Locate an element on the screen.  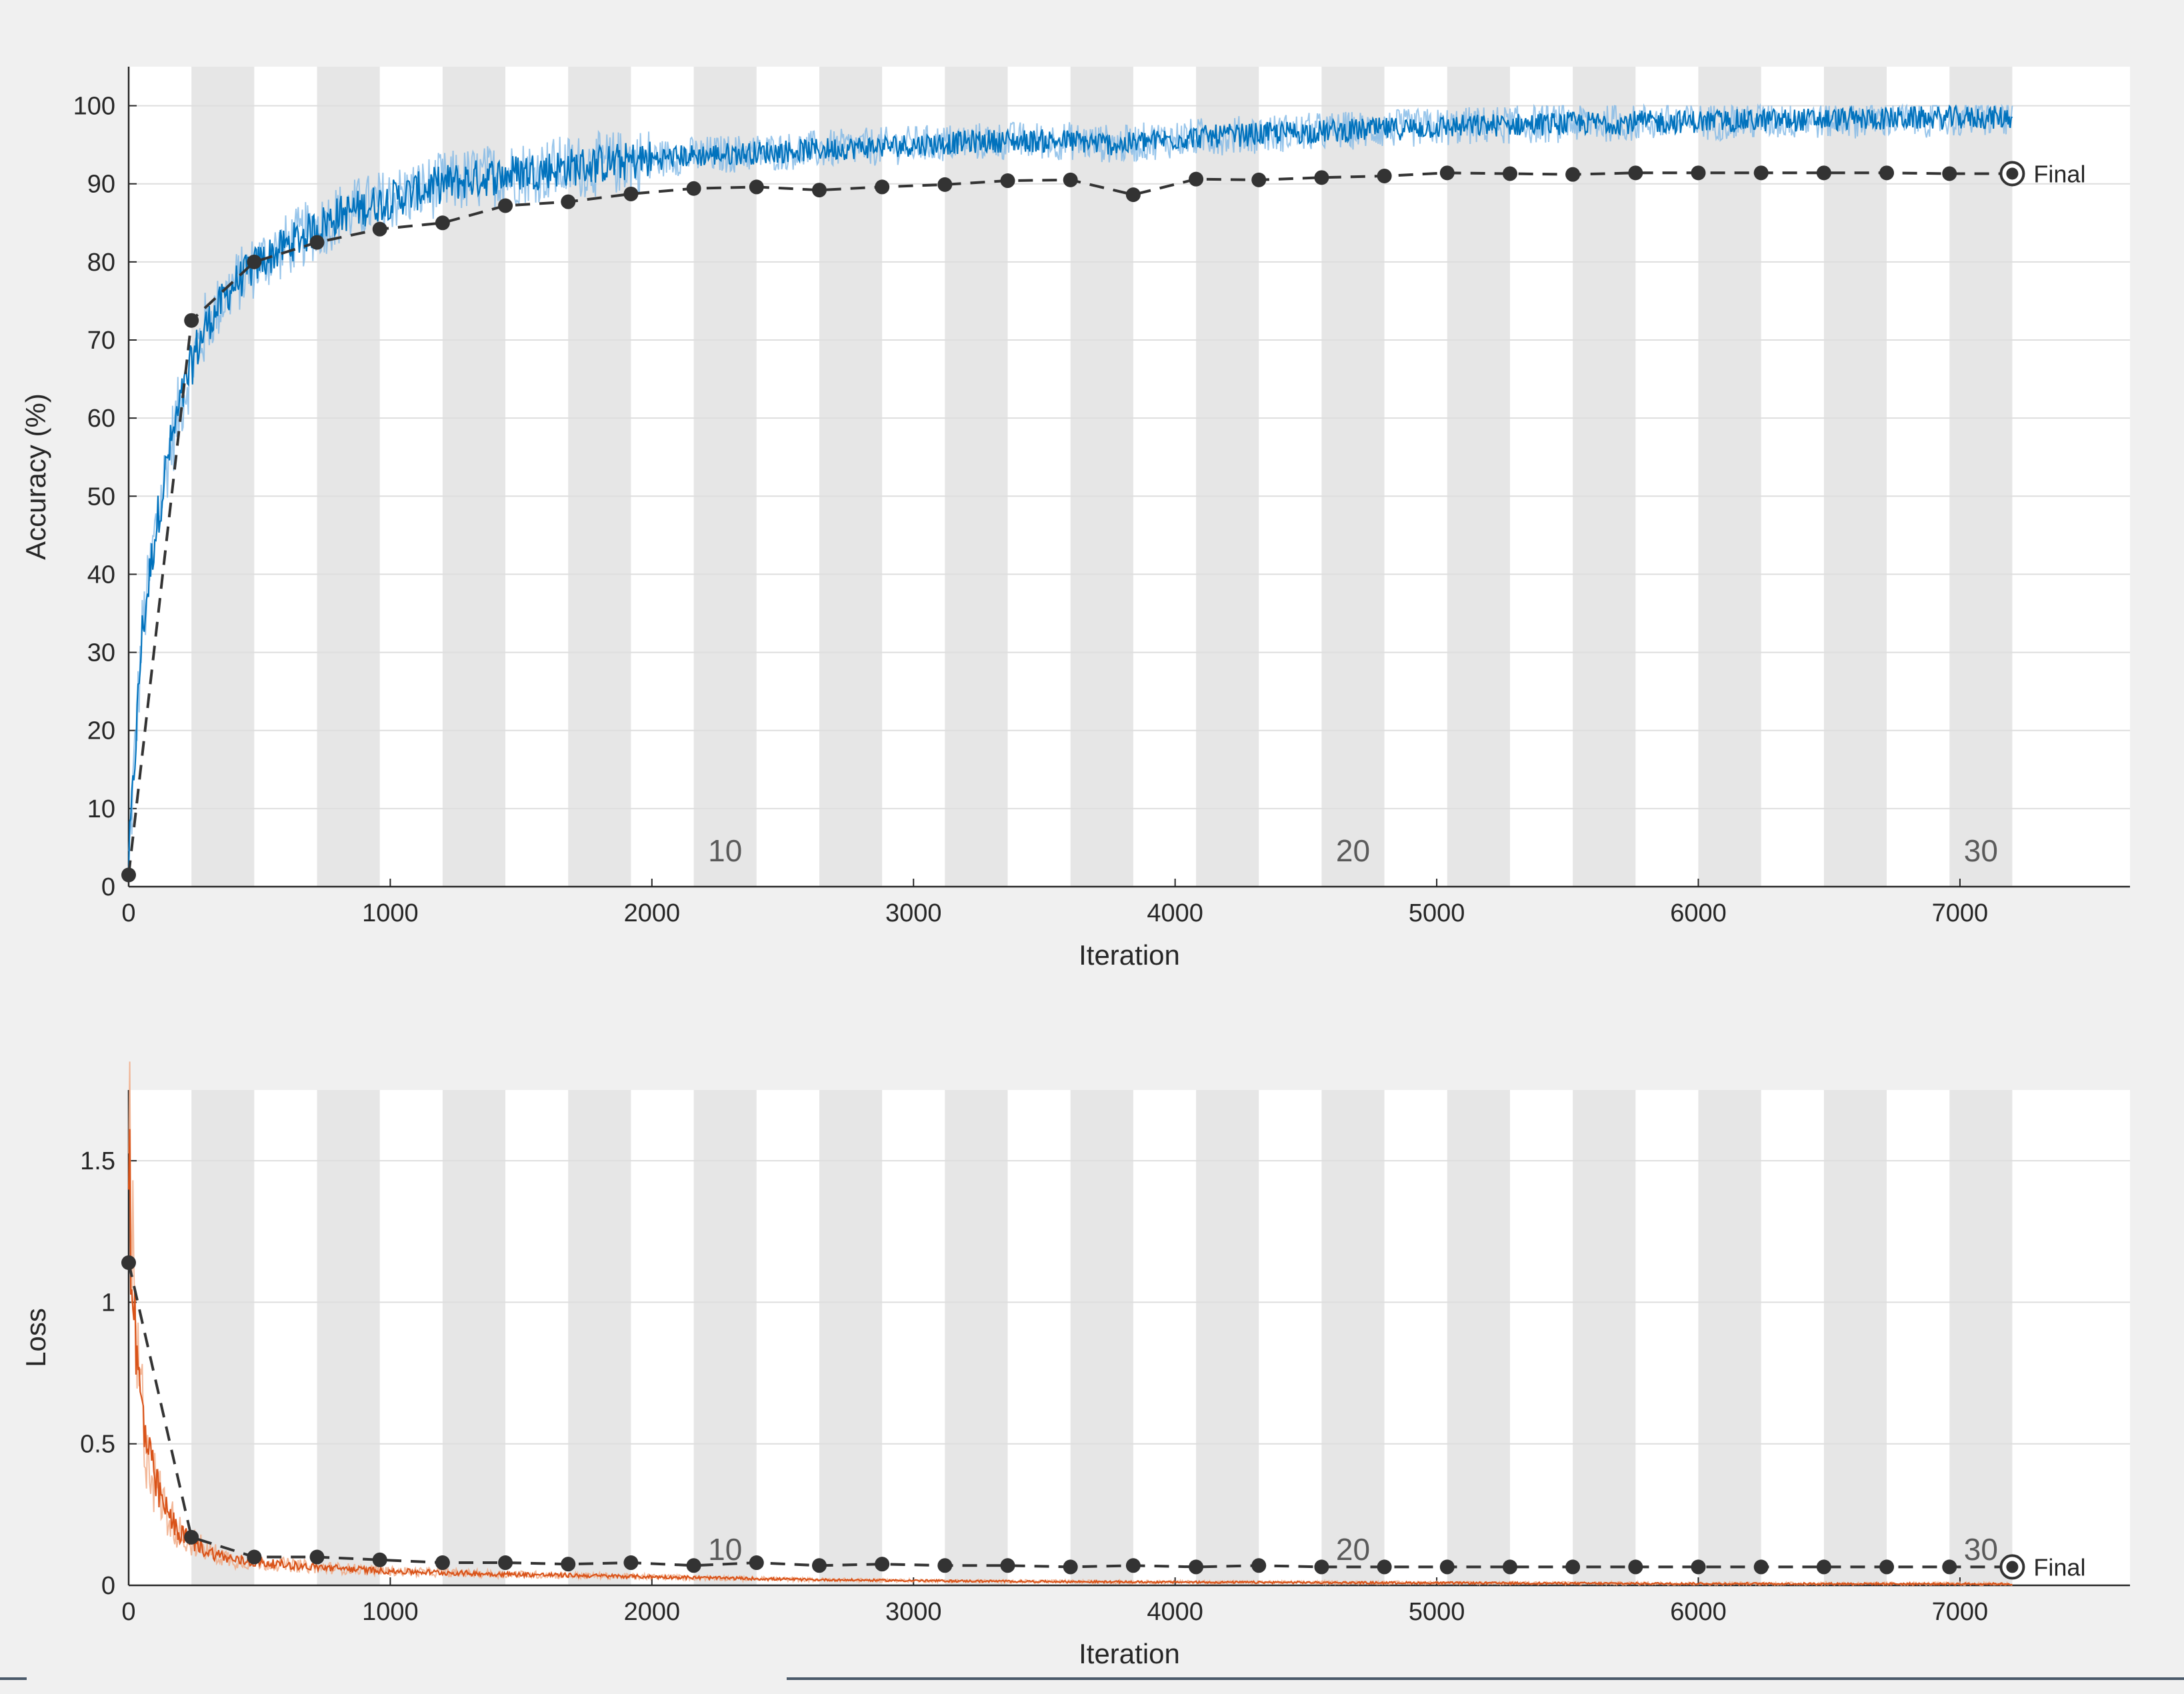
epoch-label: 10 is located at coordinates (725, 850).